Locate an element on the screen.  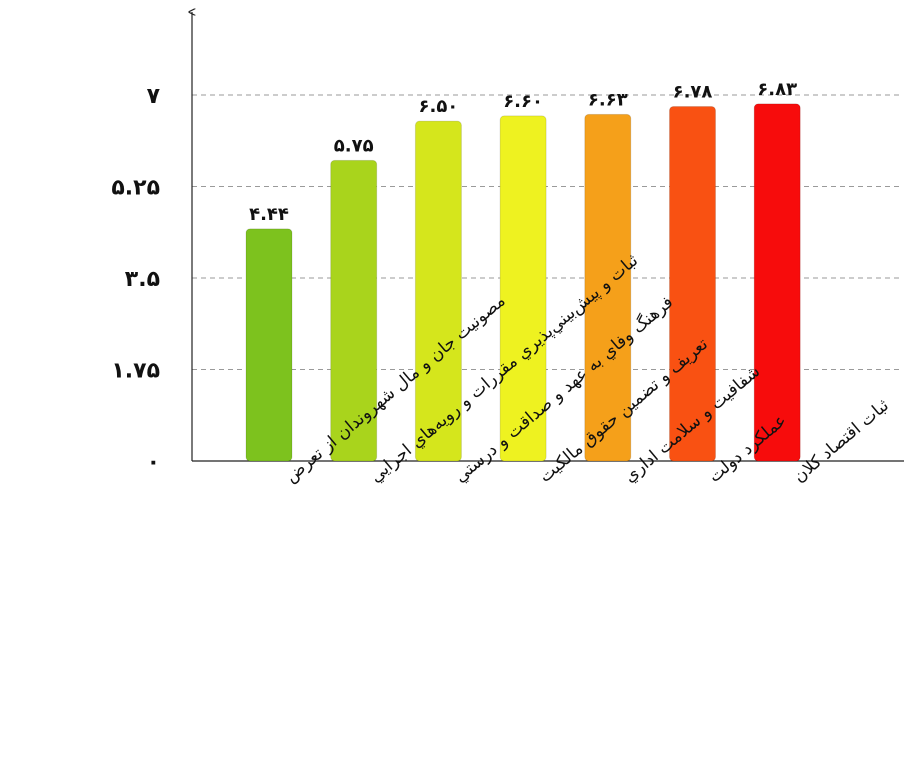
y-tick-label: ۷ is located at coordinates (154, 96).